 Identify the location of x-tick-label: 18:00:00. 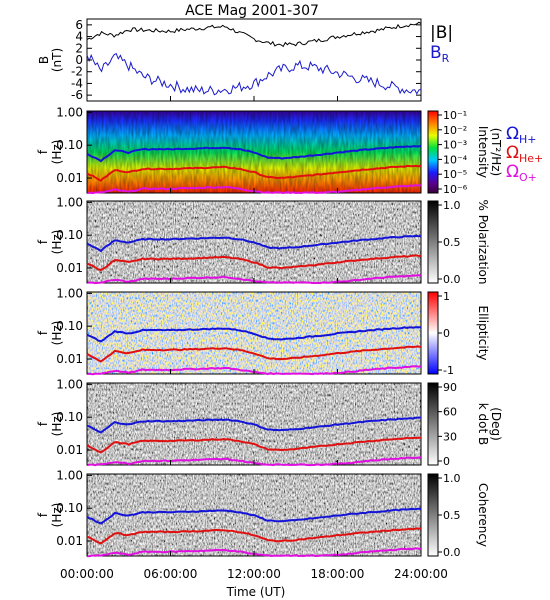
(338, 574).